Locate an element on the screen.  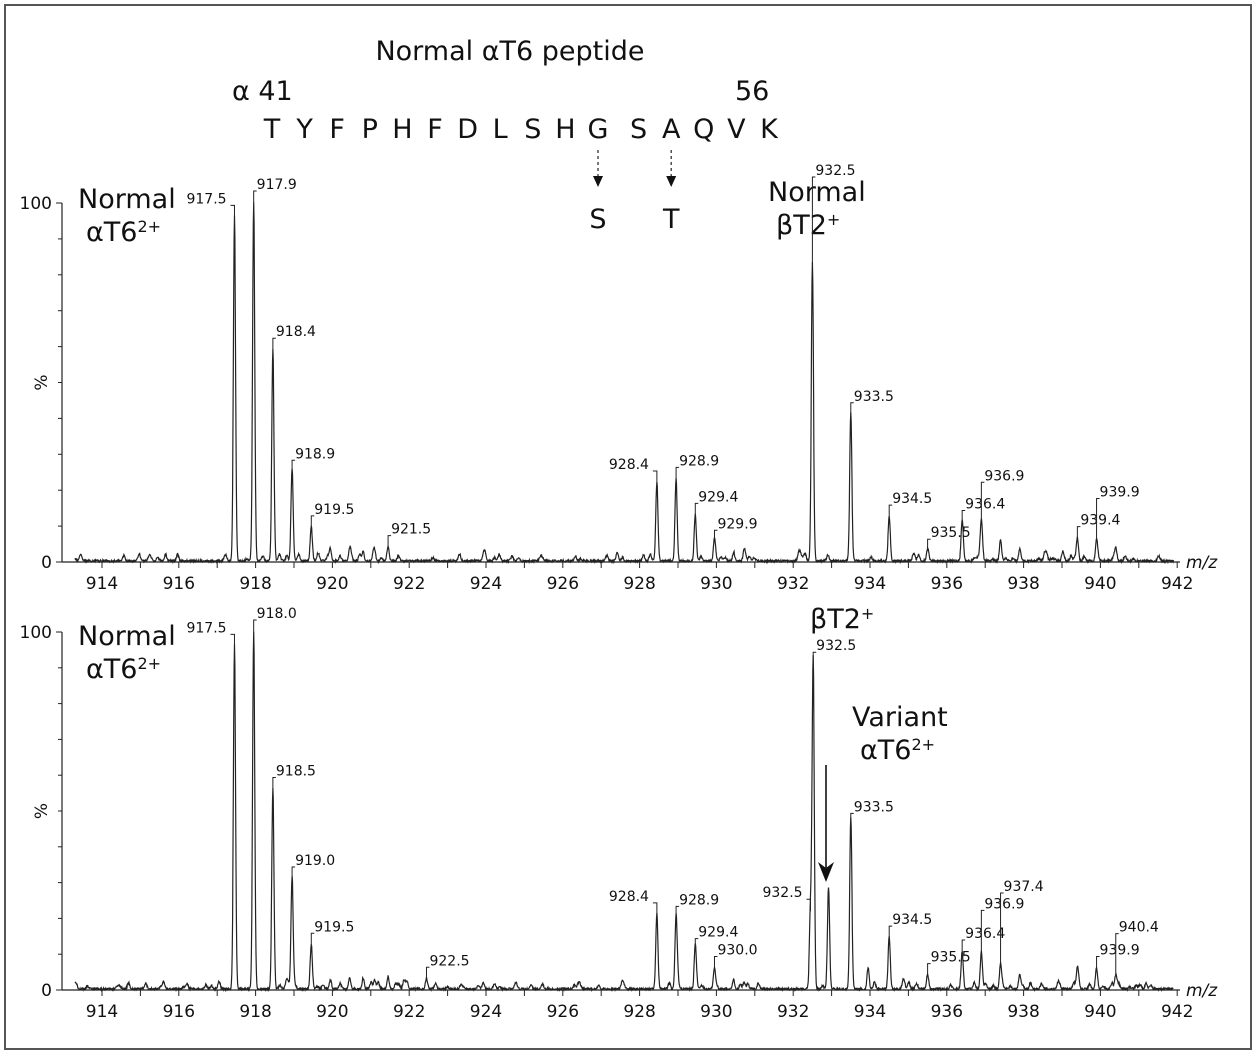
x-tick-label: 936 is located at coordinates (947, 1012).